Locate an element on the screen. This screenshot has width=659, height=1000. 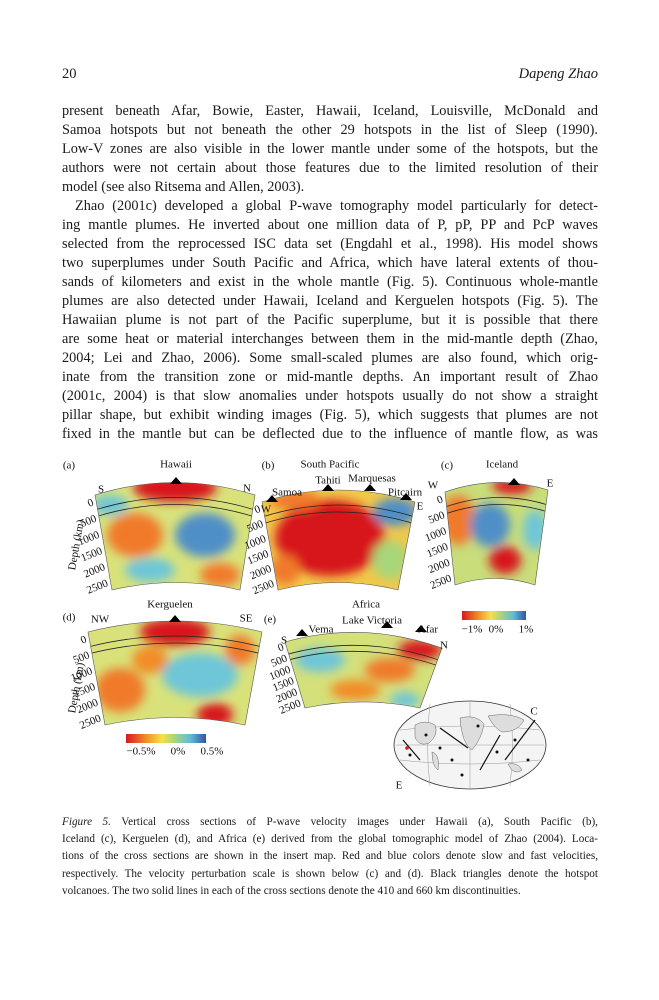
direction-label: NW is located at coordinates (100, 620).